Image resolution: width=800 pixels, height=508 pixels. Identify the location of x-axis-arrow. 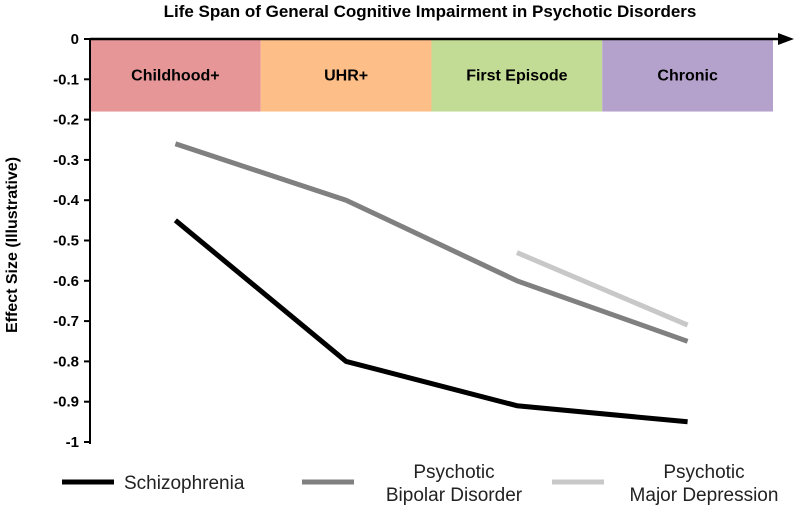
(786, 39).